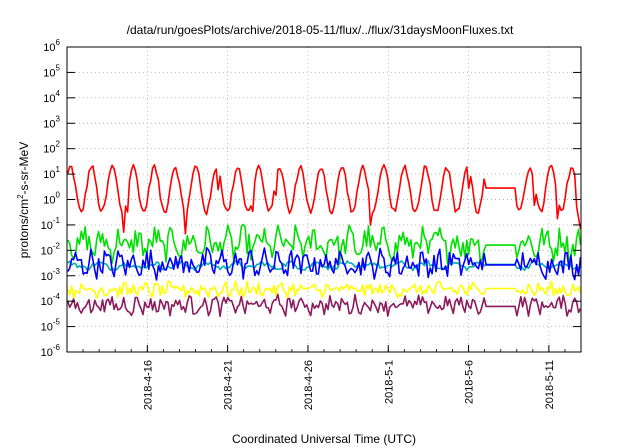 Image resolution: width=640 pixels, height=448 pixels. What do you see at coordinates (229, 385) in the screenshot?
I see `x-tick-label: 2018-4-21` at bounding box center [229, 385].